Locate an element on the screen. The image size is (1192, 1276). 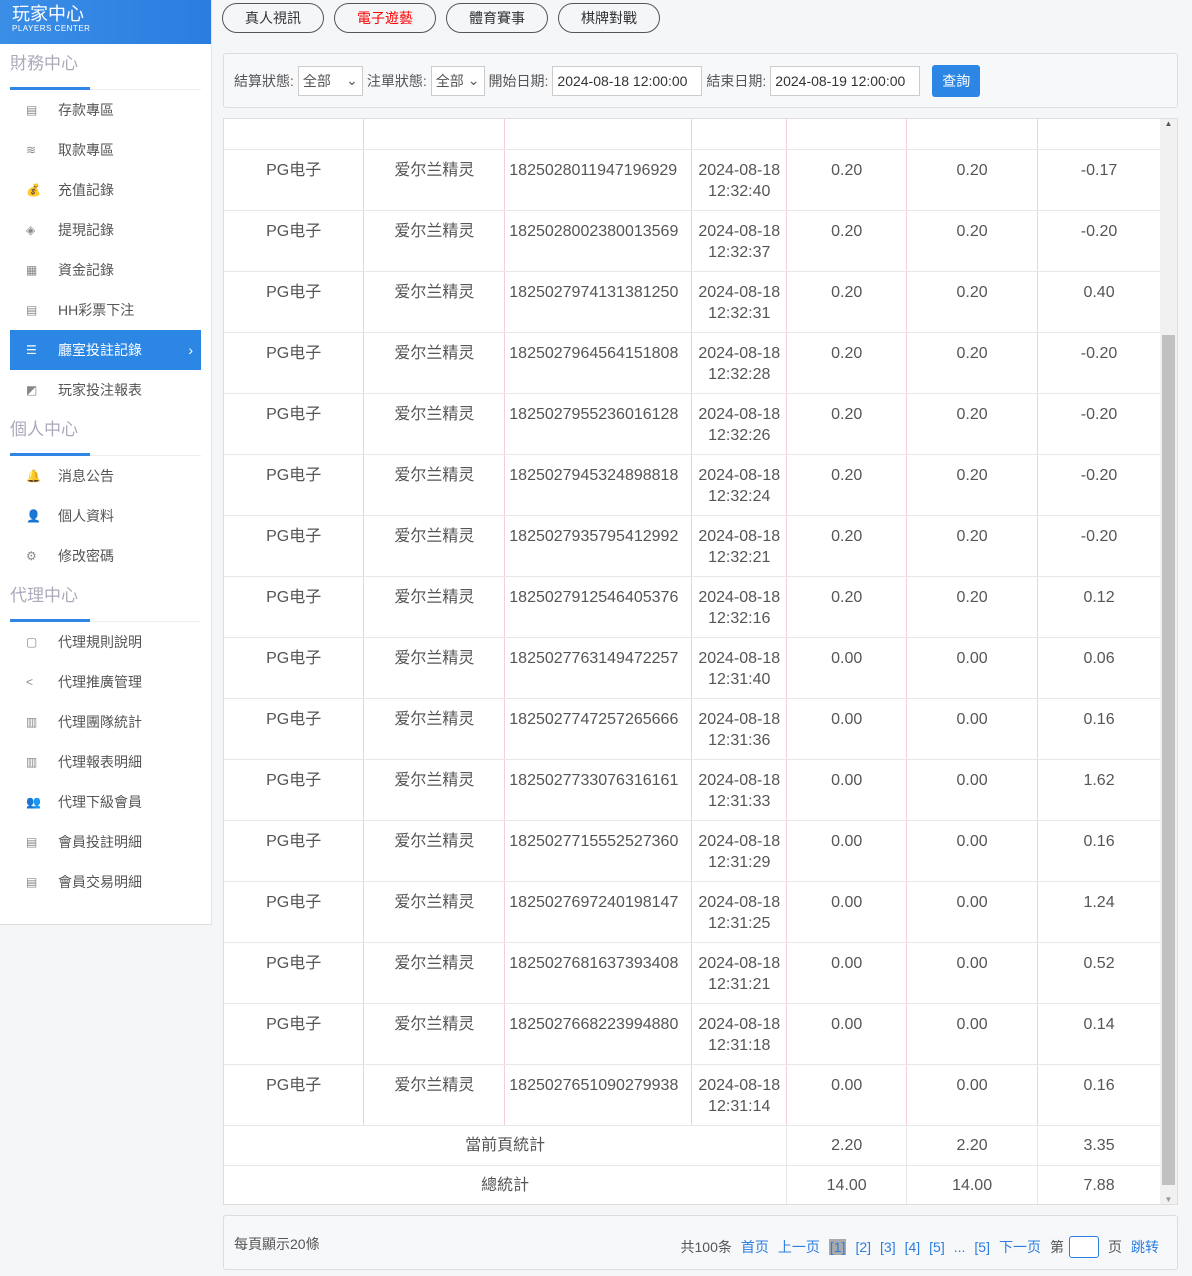
tab-game-category: 真人視訊 is located at coordinates (273, 18).